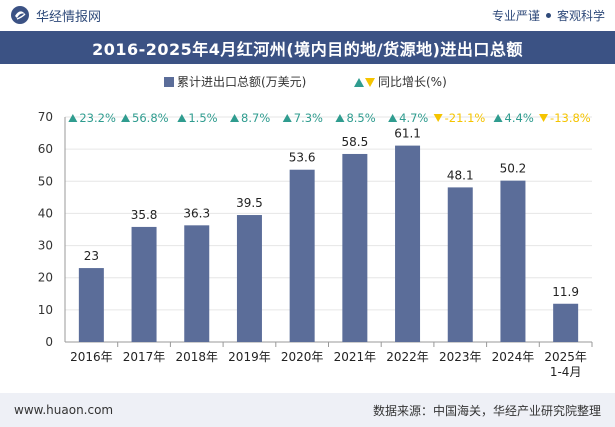 The width and height of the screenshot is (615, 427). I want to click on legend-growth-label: 同比增长(%), so click(412, 82).